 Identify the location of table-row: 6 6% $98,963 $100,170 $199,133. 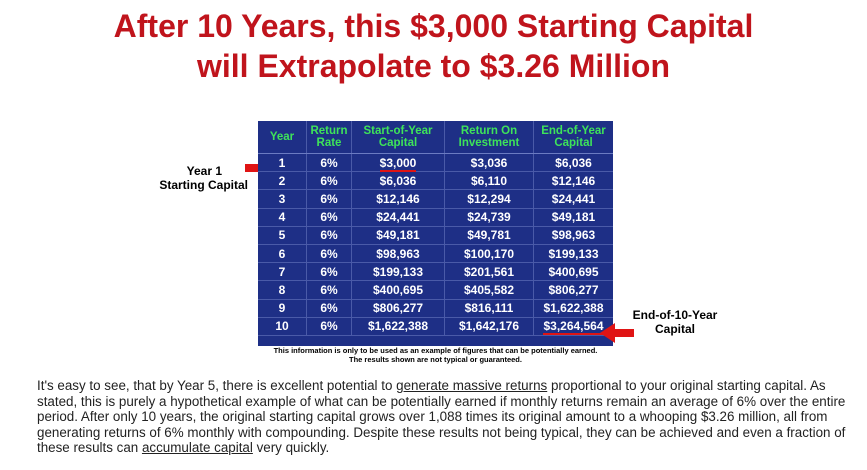
(435, 254).